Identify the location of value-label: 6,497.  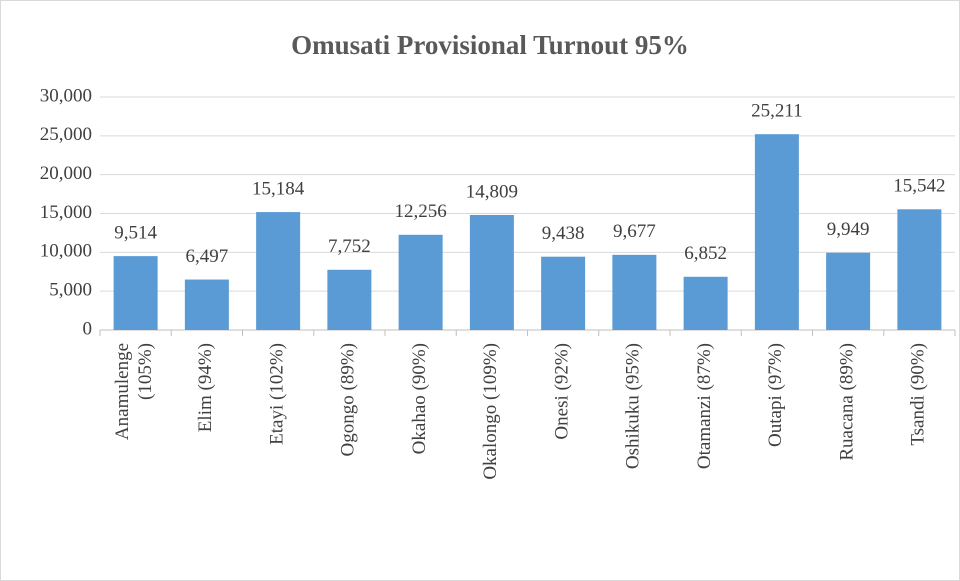
(207, 256).